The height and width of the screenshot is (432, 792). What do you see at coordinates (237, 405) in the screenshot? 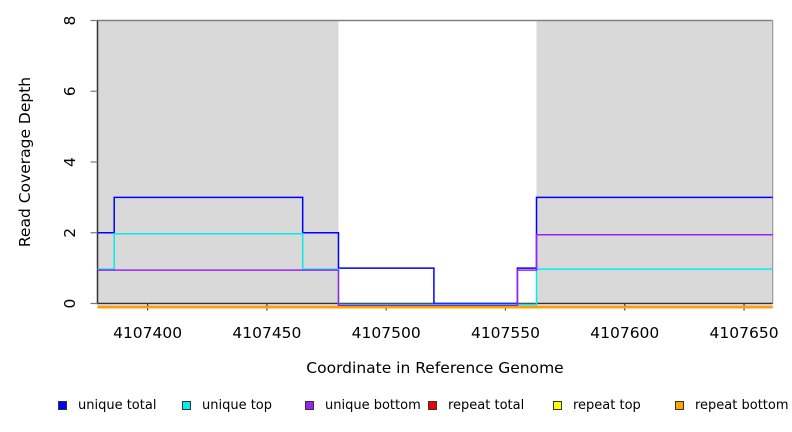
I see `legend-label: unique top` at bounding box center [237, 405].